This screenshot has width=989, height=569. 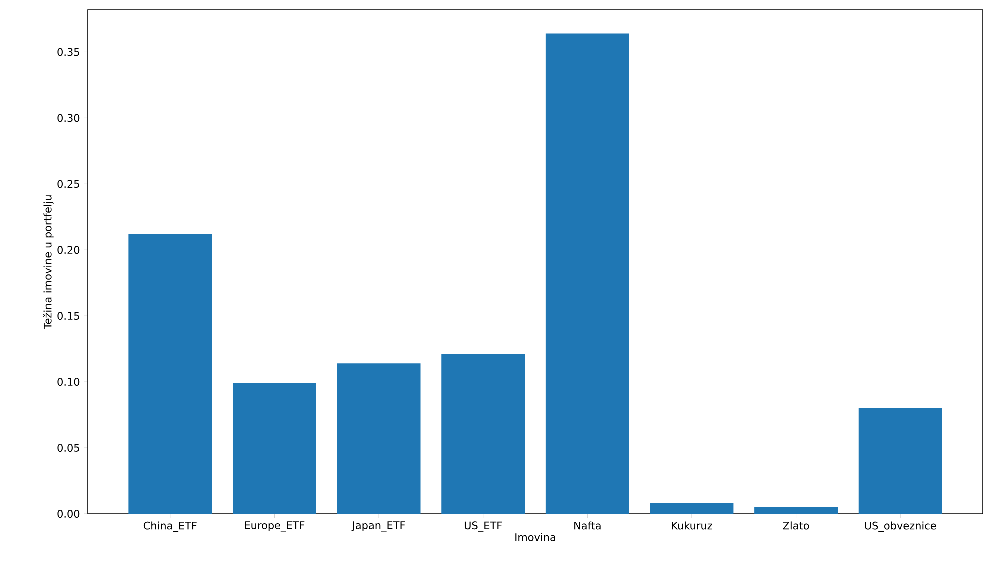 What do you see at coordinates (275, 527) in the screenshot?
I see `x-tick-label: Europe_ETF` at bounding box center [275, 527].